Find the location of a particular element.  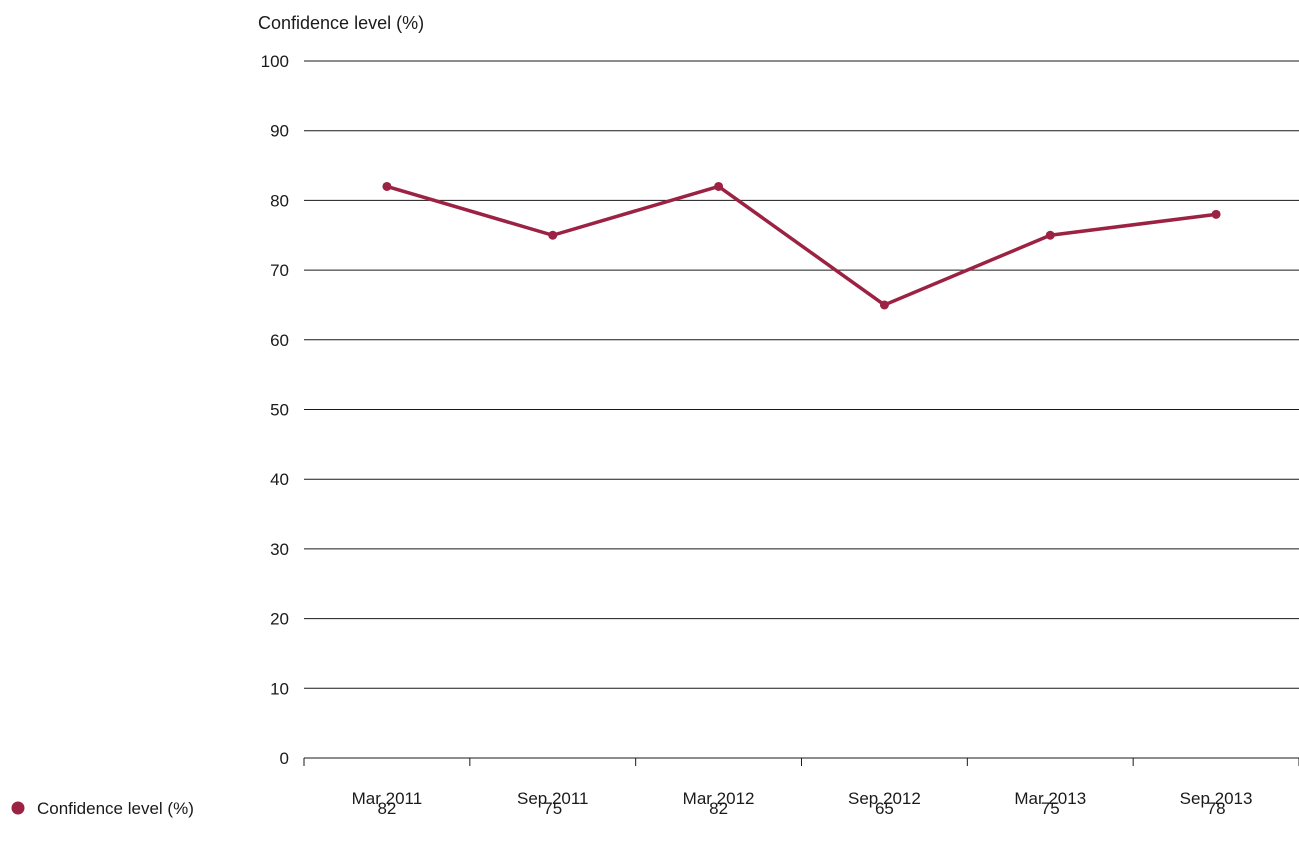

y-tick-label: 50 is located at coordinates (279, 410).